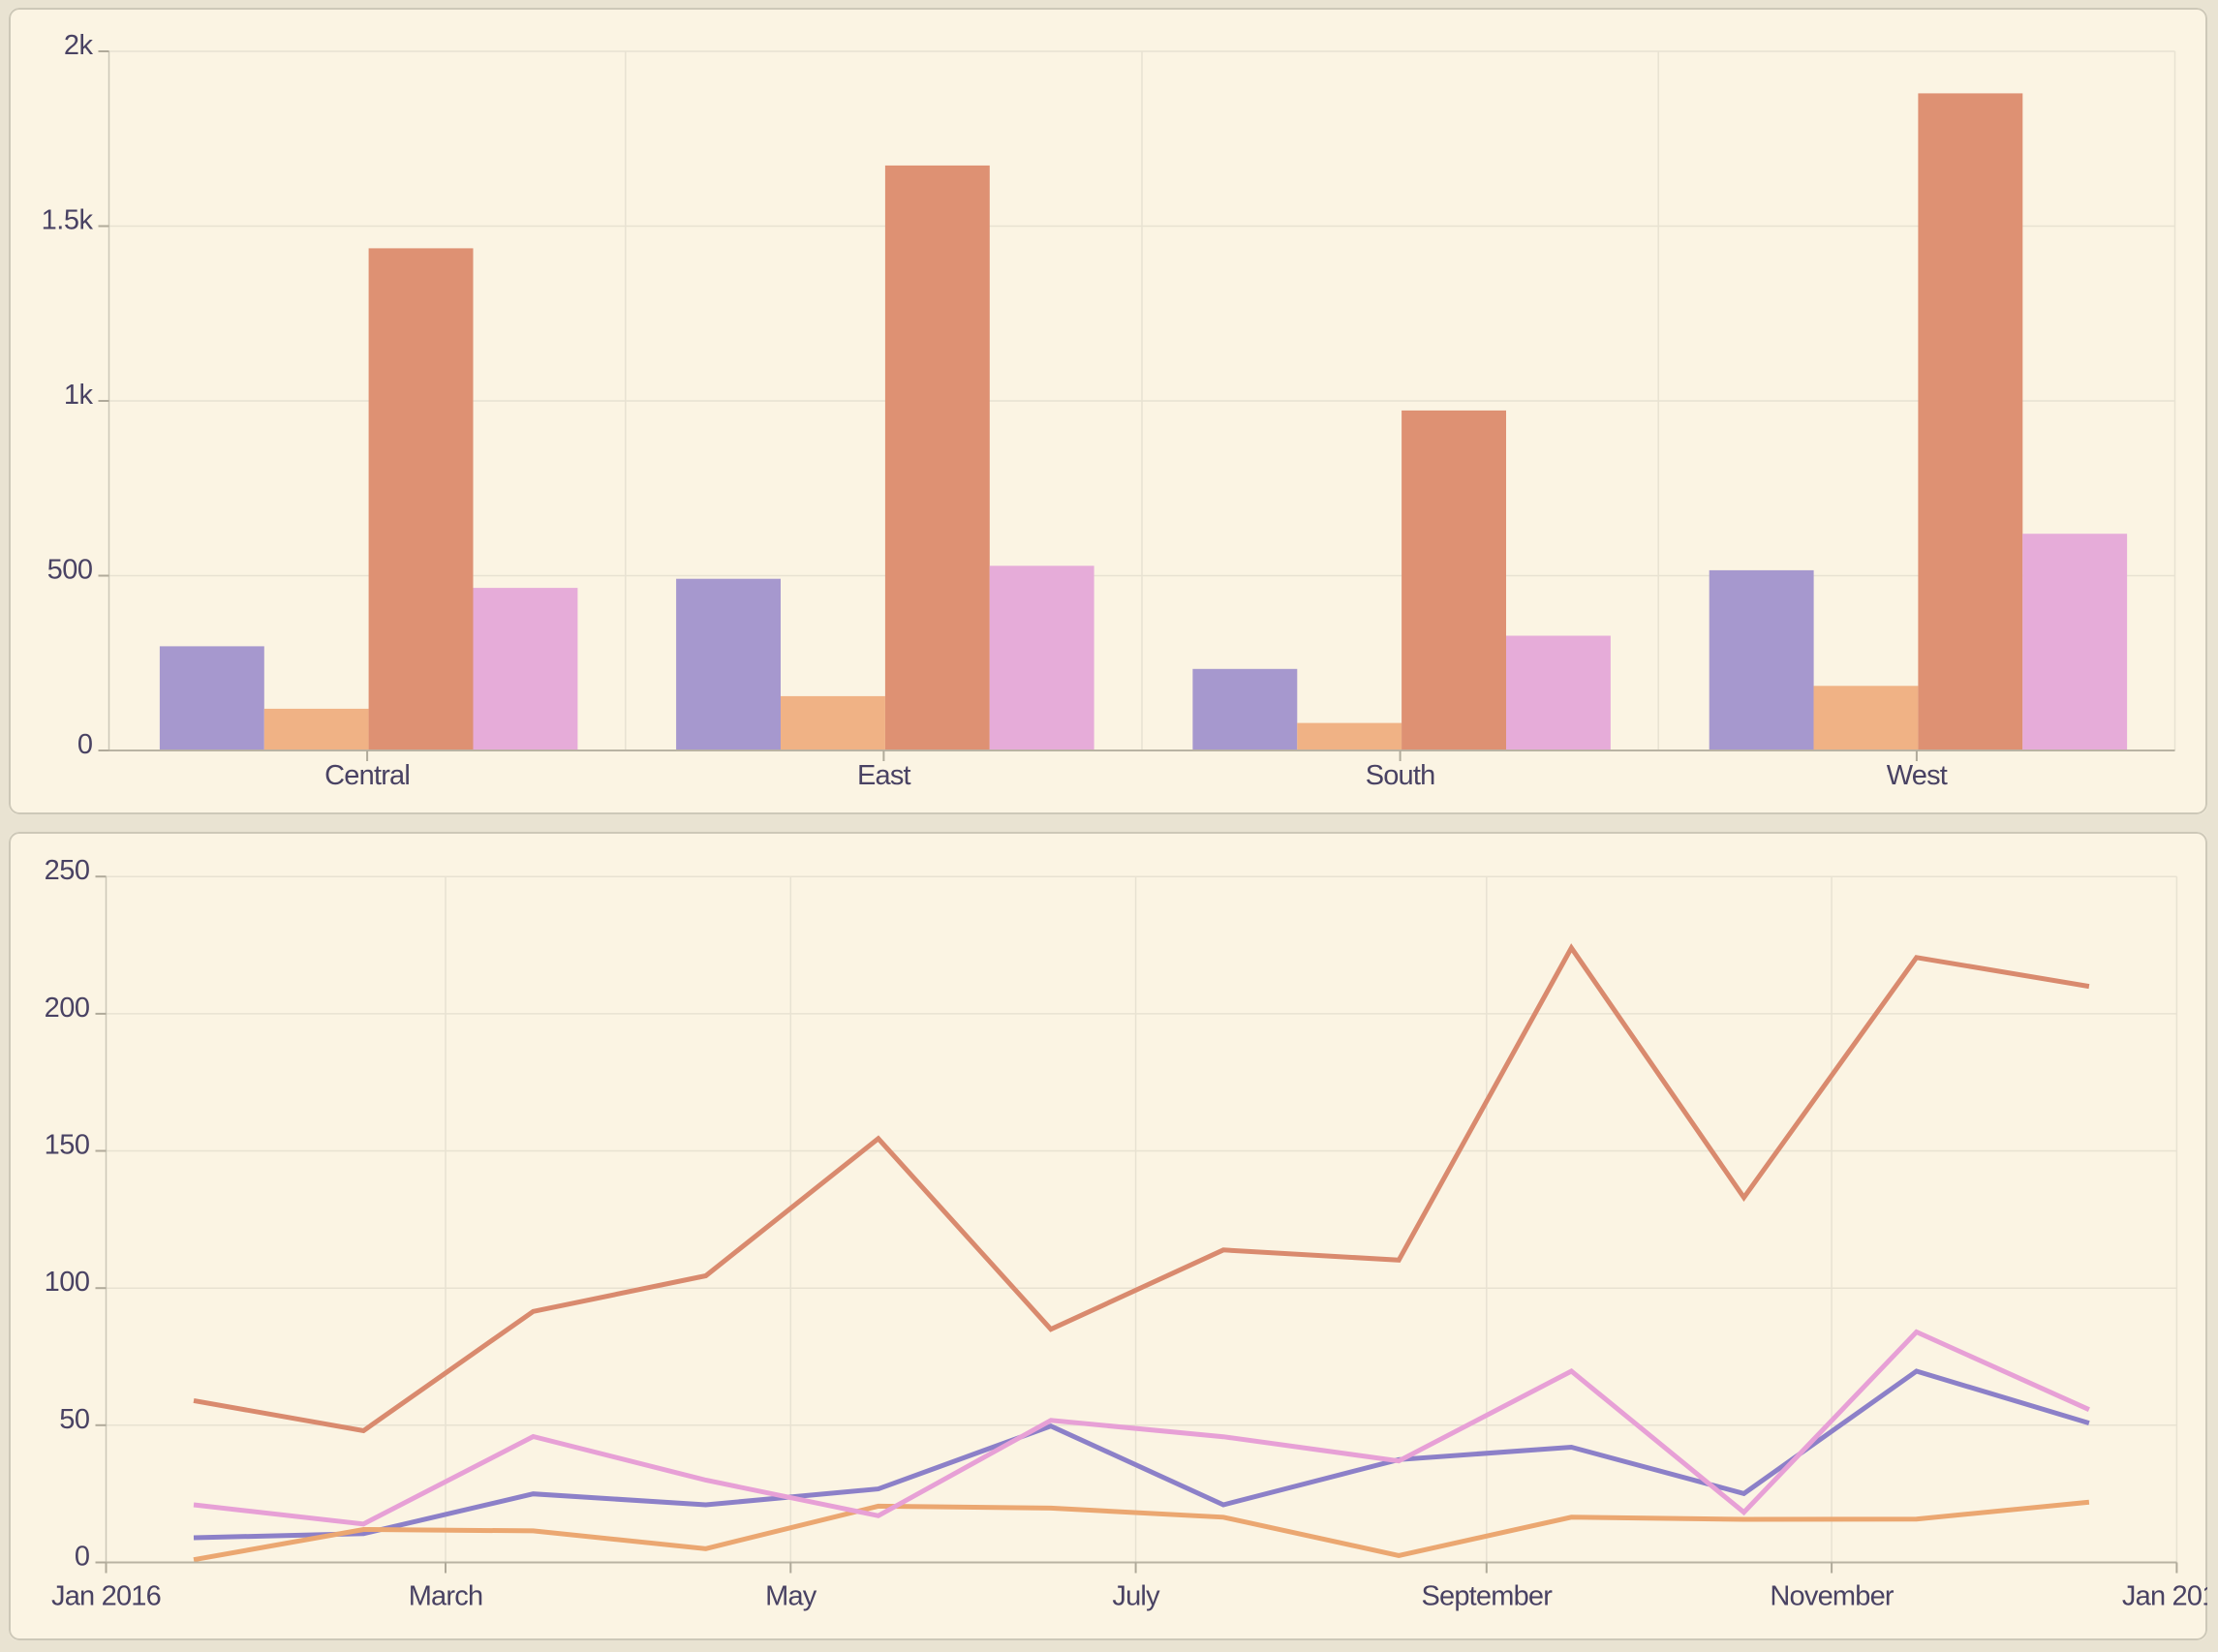  I want to click on svg-text: 1k, so click(79, 395).